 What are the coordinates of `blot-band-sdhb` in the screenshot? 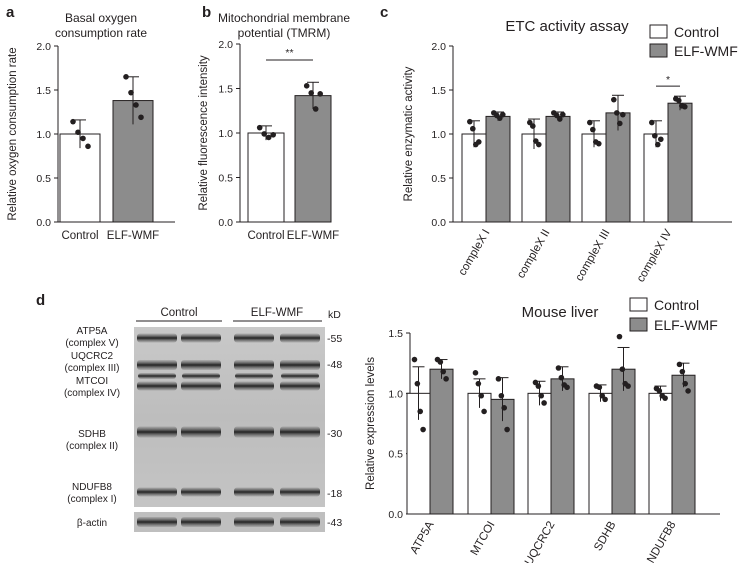 It's located at (254, 432).